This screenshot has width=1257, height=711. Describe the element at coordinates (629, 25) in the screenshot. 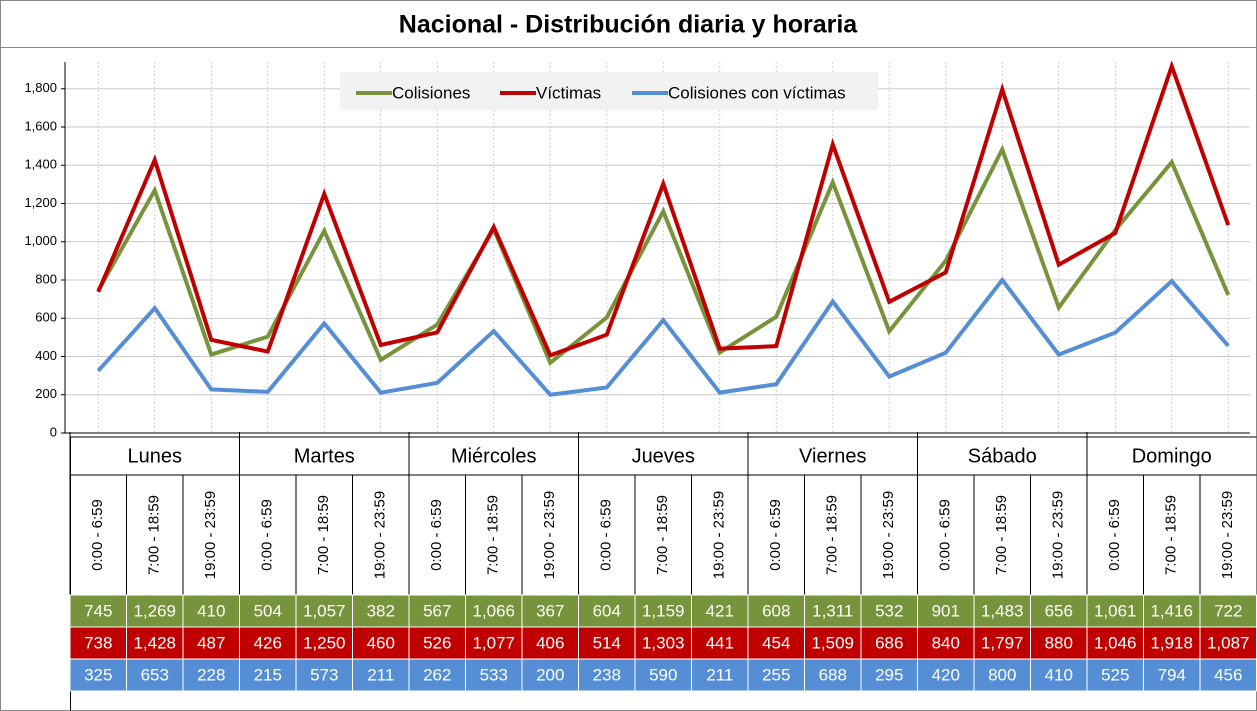

I see `chart-title: Nacional - Distribución diaria y horaria` at that location.